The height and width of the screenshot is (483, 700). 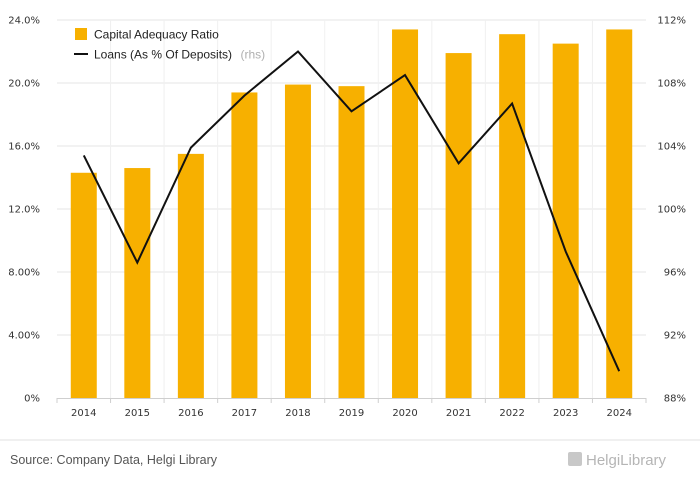 What do you see at coordinates (114, 460) in the screenshot?
I see `source-note: Source: Company Data, Helgi Library` at bounding box center [114, 460].